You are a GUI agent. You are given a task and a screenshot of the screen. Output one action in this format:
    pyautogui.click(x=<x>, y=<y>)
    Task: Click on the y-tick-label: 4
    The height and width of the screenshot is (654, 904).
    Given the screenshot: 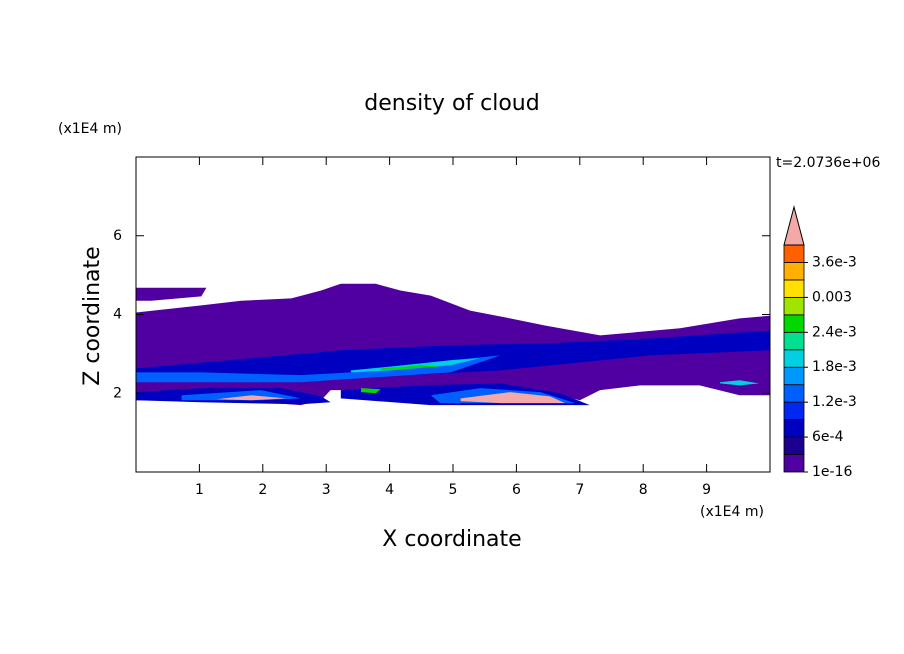 What is the action you would take?
    pyautogui.click(x=117, y=315)
    